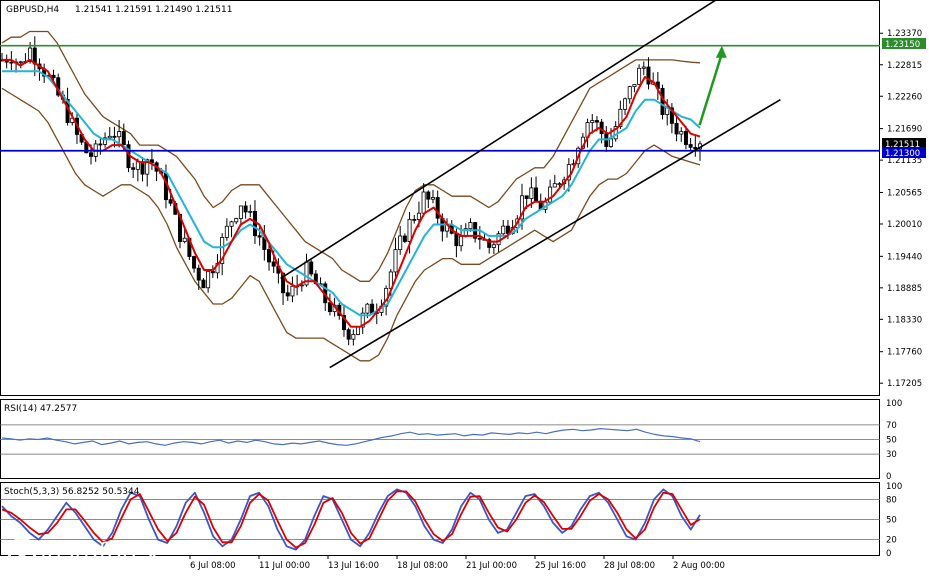 This screenshot has height=577, width=929. What do you see at coordinates (353, 566) in the screenshot?
I see `time-tick-label: 13 Jul 16:00` at bounding box center [353, 566].